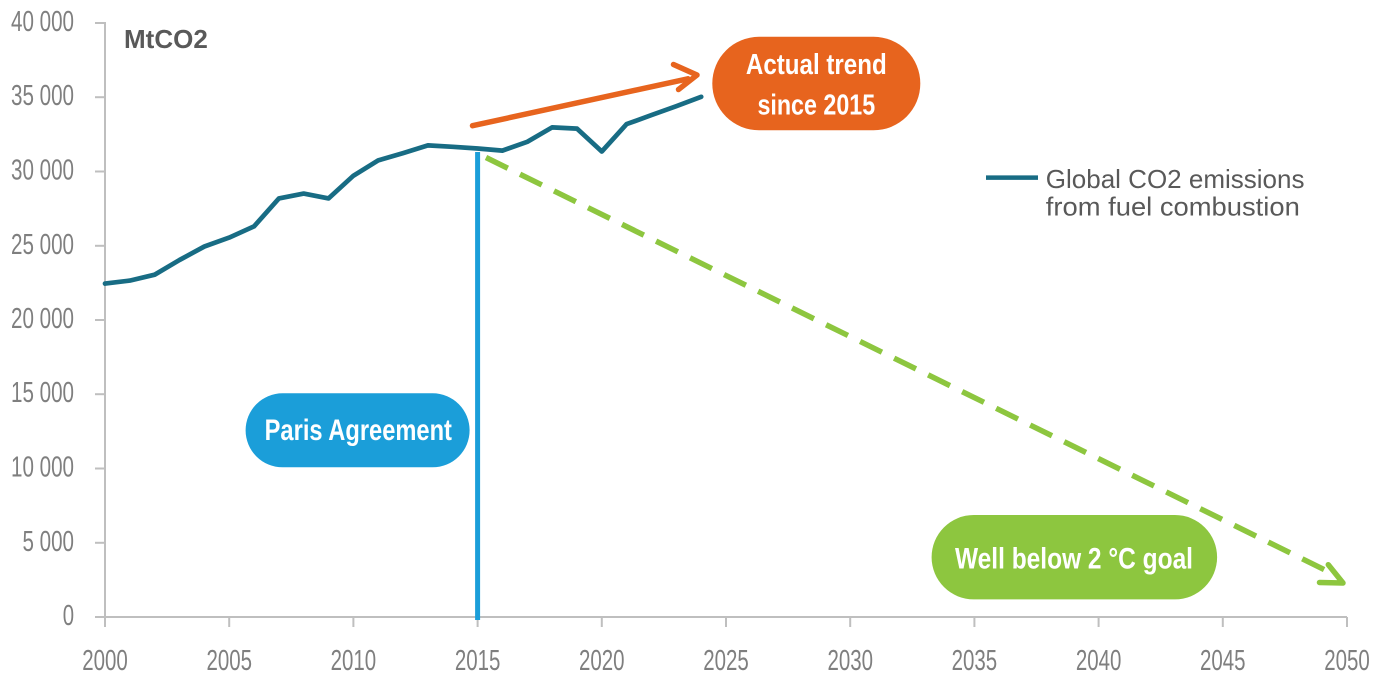  What do you see at coordinates (850, 661) in the screenshot?
I see `svg-text: 2030` at bounding box center [850, 661].